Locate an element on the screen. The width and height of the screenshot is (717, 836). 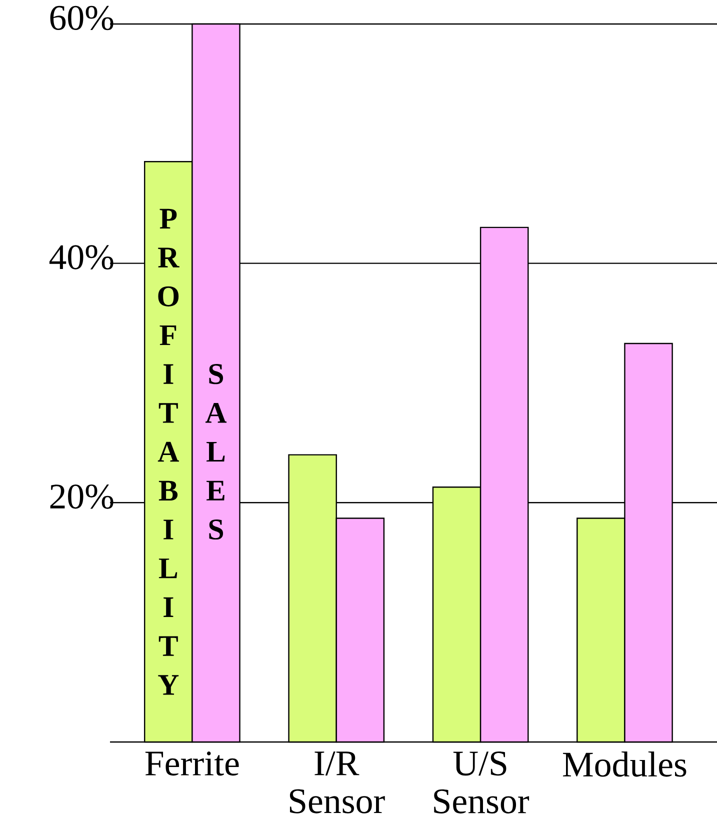
y-tick-label: 60% is located at coordinates (82, 18).